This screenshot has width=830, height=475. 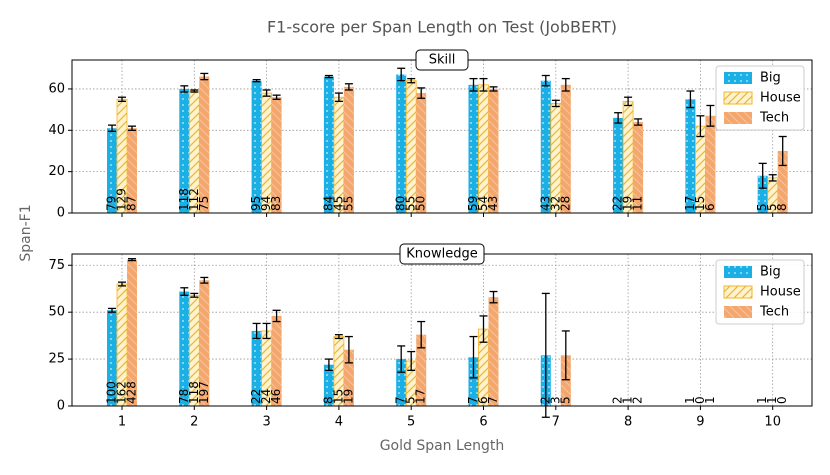 What do you see at coordinates (555, 203) in the screenshot?
I see `count-label: 32` at bounding box center [555, 203].